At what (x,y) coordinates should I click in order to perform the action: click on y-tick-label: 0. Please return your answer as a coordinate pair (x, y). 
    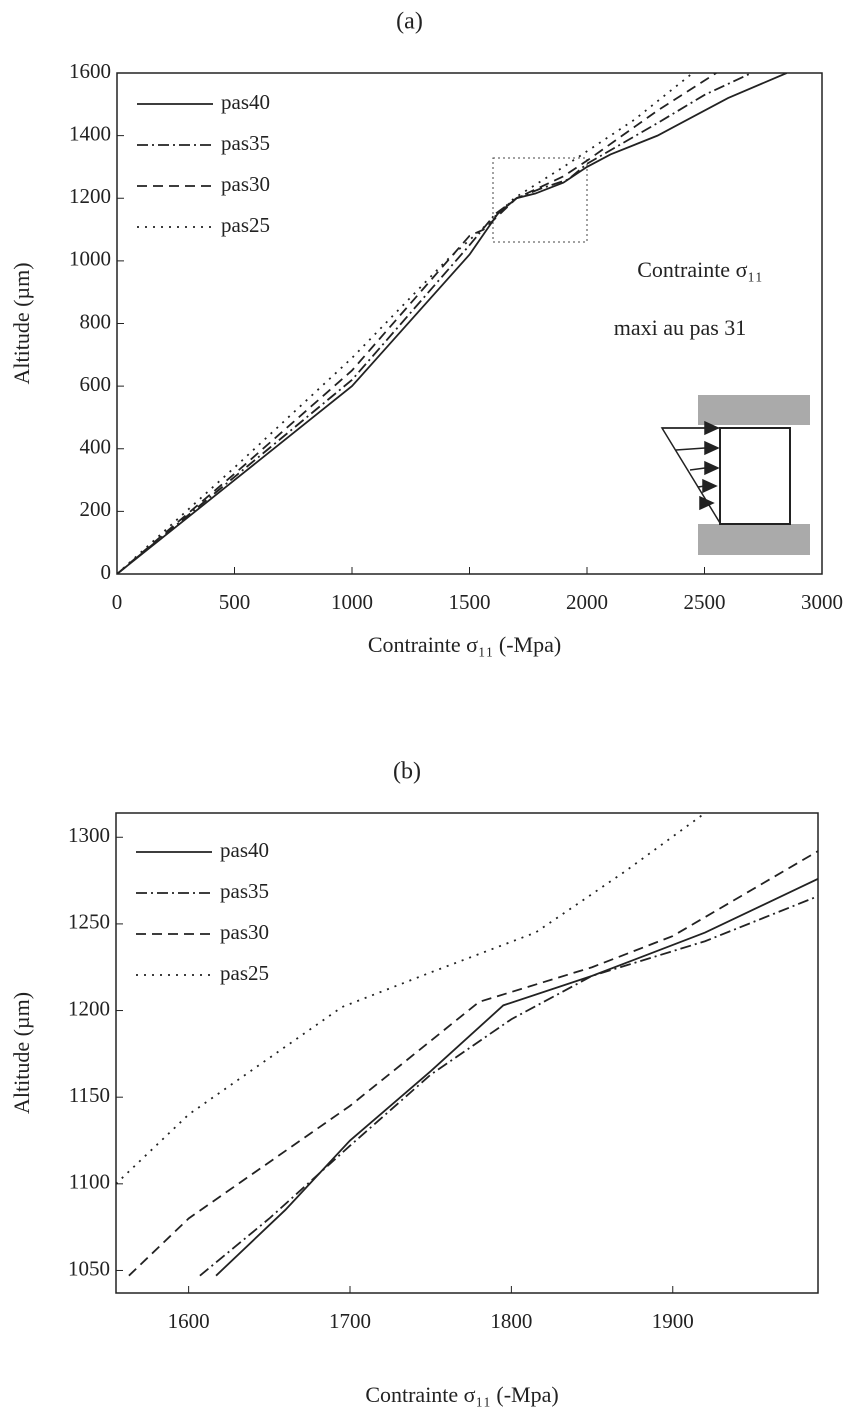
    Looking at the image, I should click on (106, 572).